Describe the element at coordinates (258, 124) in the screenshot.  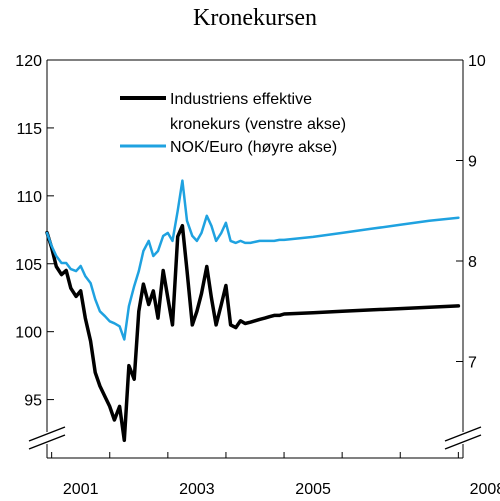
I see `legend-label-industri-line2: kronekurs (venstre akse)` at that location.